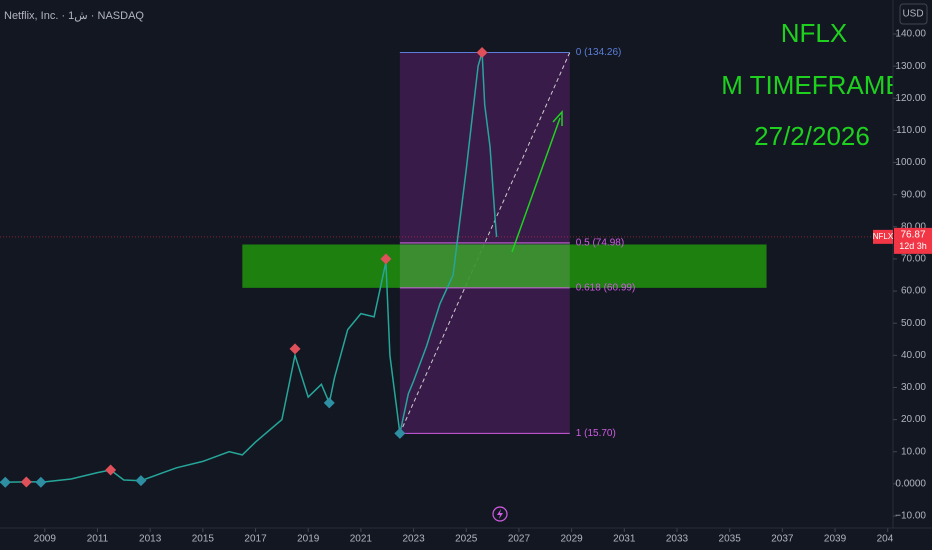  I want to click on y-tick-label: 20.00, so click(913, 419).